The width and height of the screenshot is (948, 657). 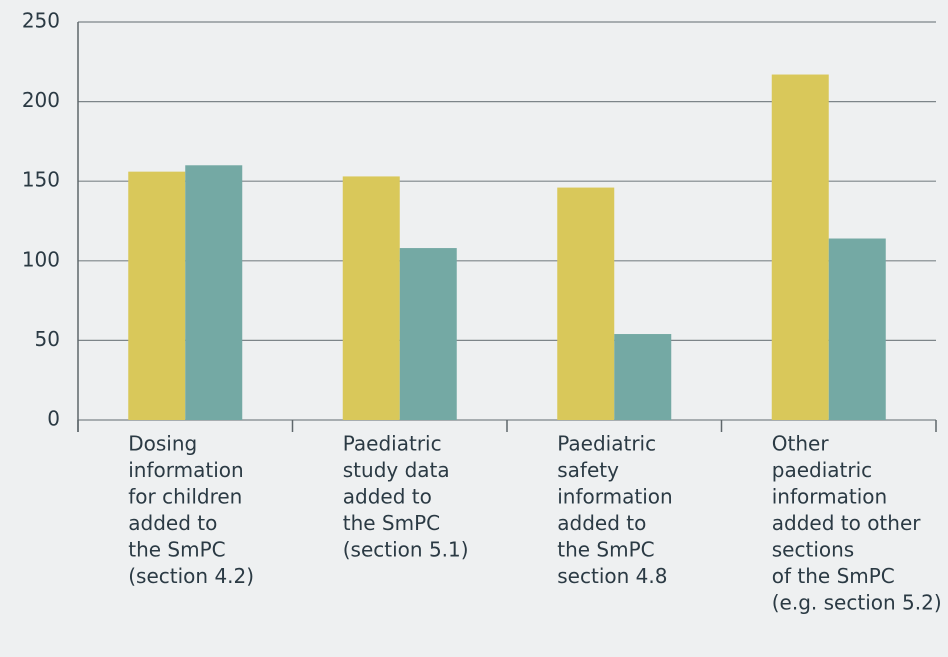 What do you see at coordinates (857, 603) in the screenshot?
I see `x-tick-label: (e.g. section 5.2)` at bounding box center [857, 603].